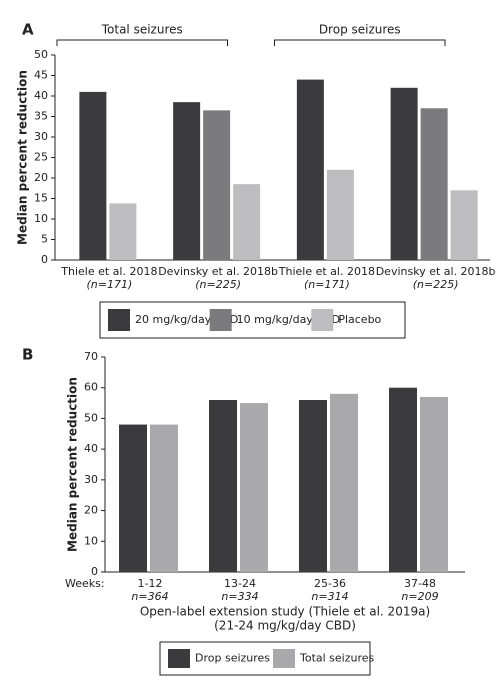  Describe the element at coordinates (240, 583) in the screenshot. I see `x-tick-label: 13-24` at that location.